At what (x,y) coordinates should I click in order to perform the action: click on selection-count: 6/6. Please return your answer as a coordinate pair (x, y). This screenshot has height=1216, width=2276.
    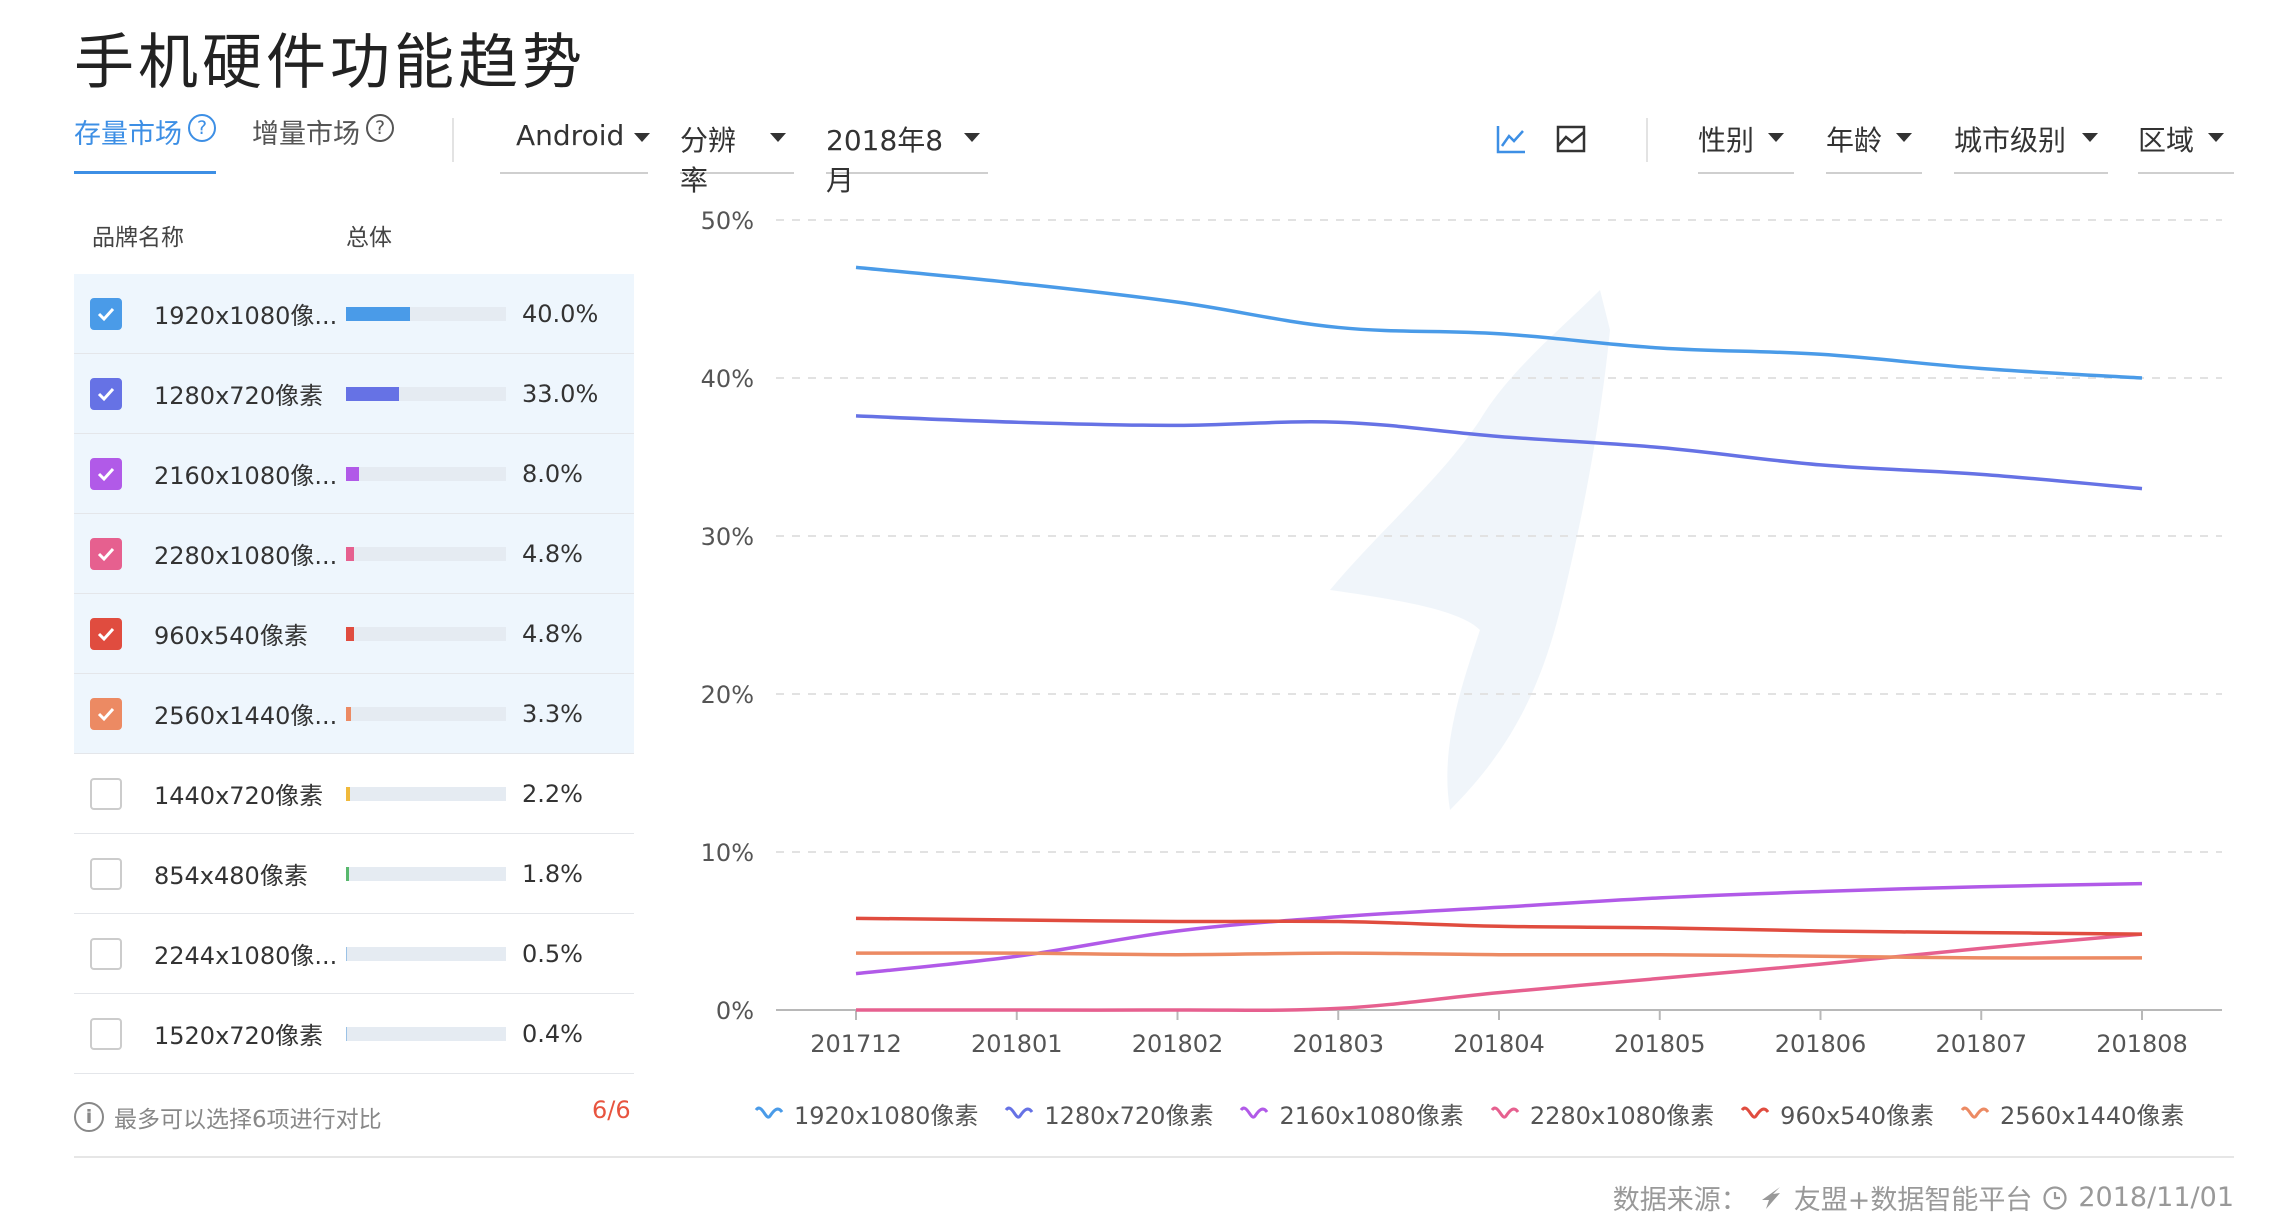
    Looking at the image, I should click on (611, 1110).